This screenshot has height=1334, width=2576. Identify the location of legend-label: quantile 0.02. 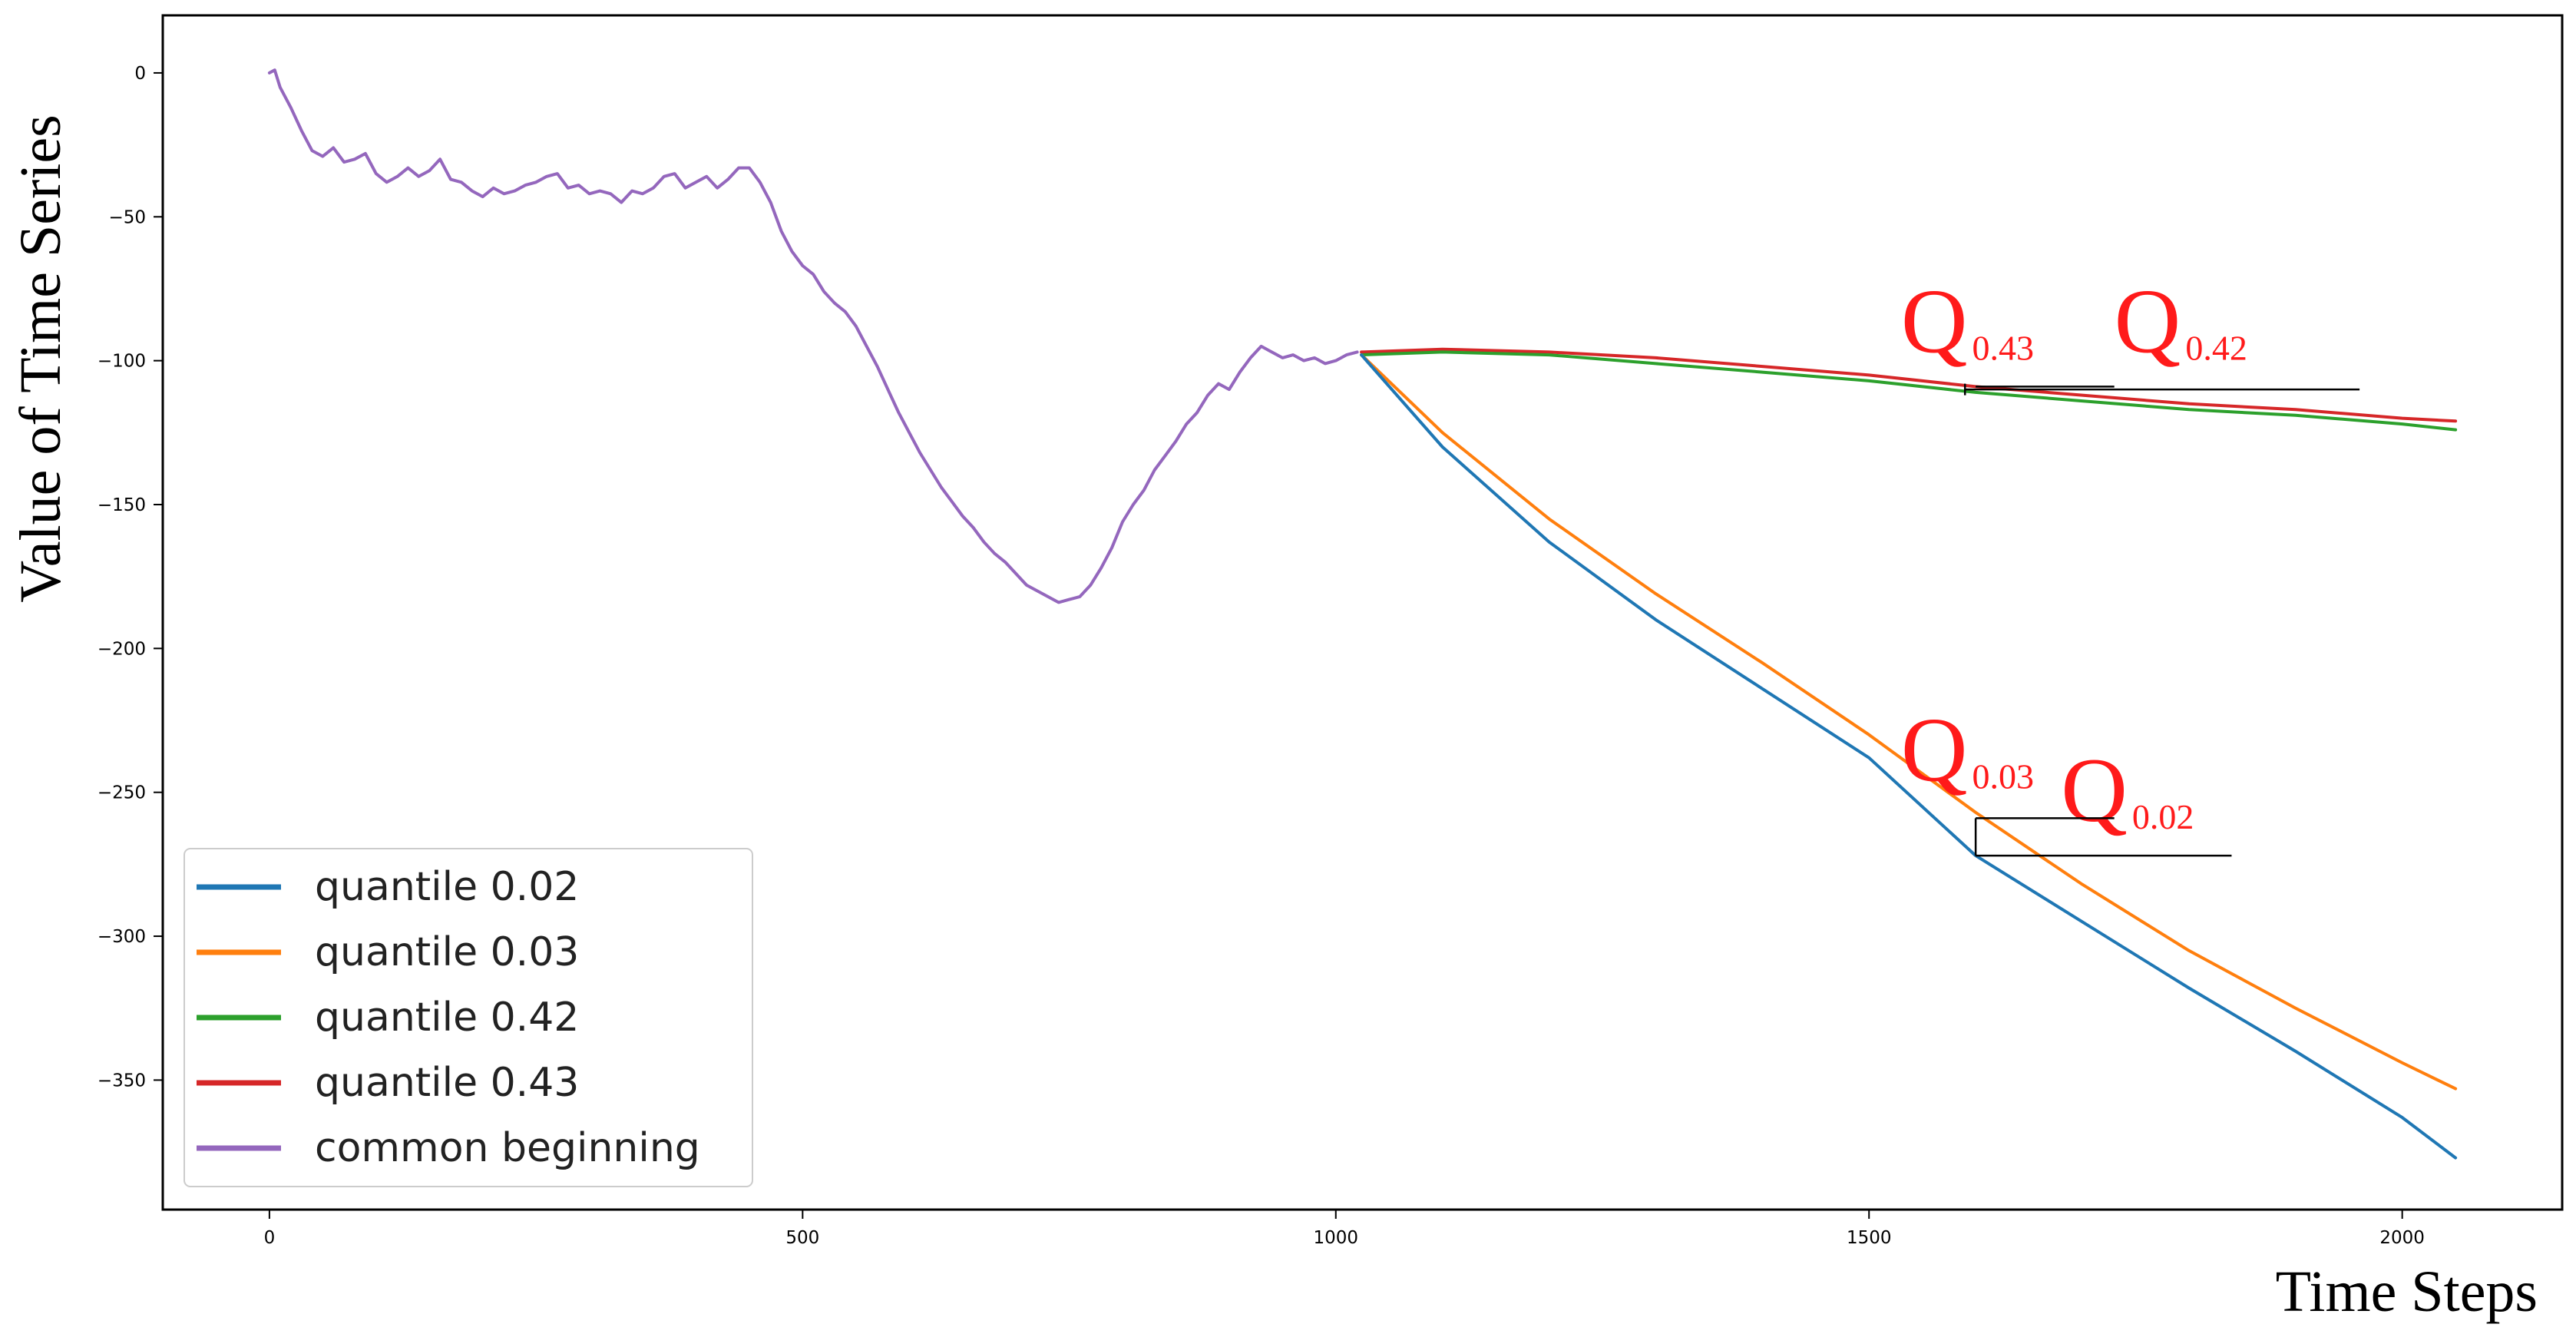
(447, 887).